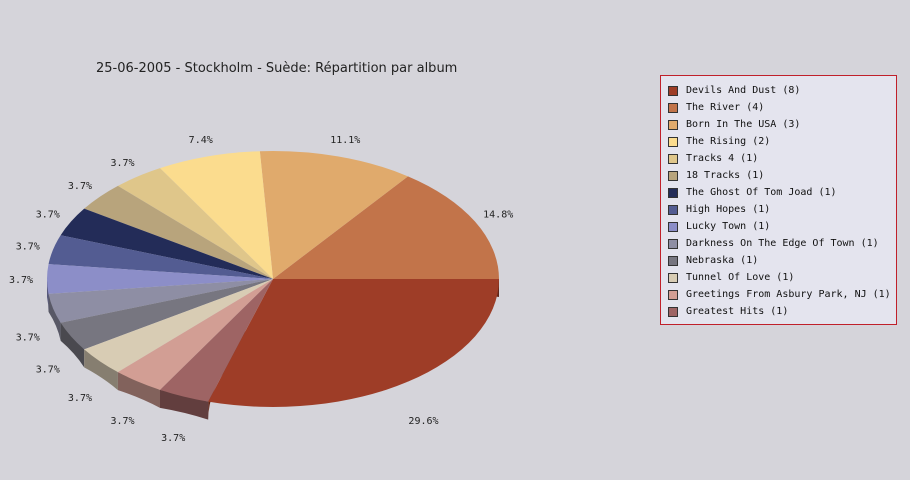 The width and height of the screenshot is (910, 480). Describe the element at coordinates (737, 311) in the screenshot. I see `legend-label: Greatest Hits (1)` at that location.